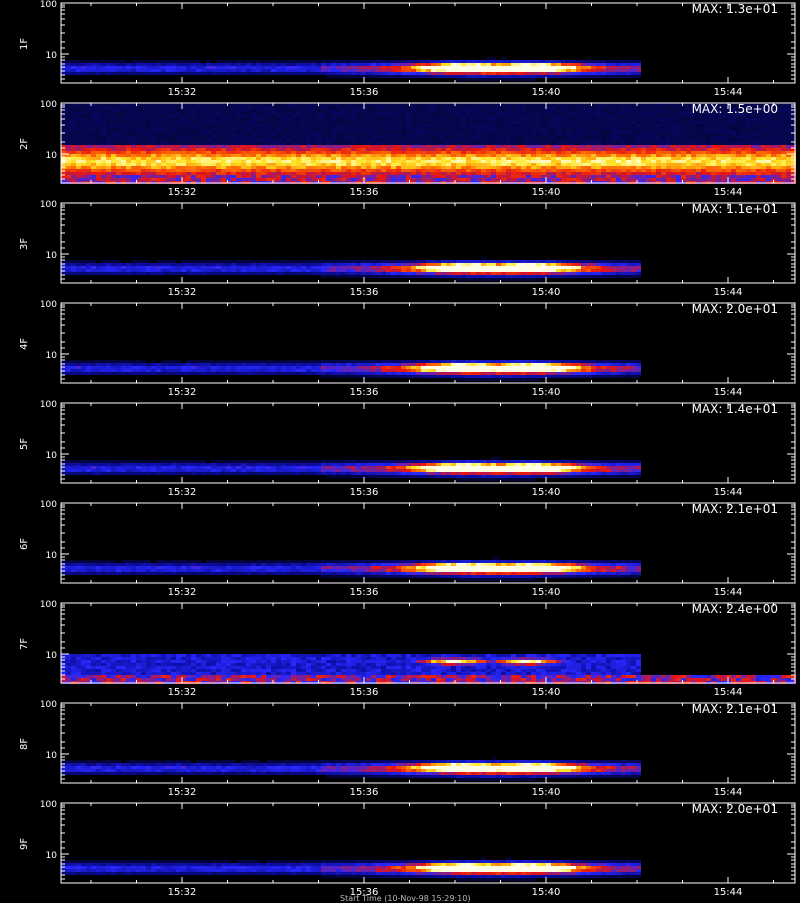 The width and height of the screenshot is (800, 903). I want to click on spectrogram-panel: 100 10 15:32 15:36 15:40 15:44 4F MAX: 2.0e+01, so click(400, 352).